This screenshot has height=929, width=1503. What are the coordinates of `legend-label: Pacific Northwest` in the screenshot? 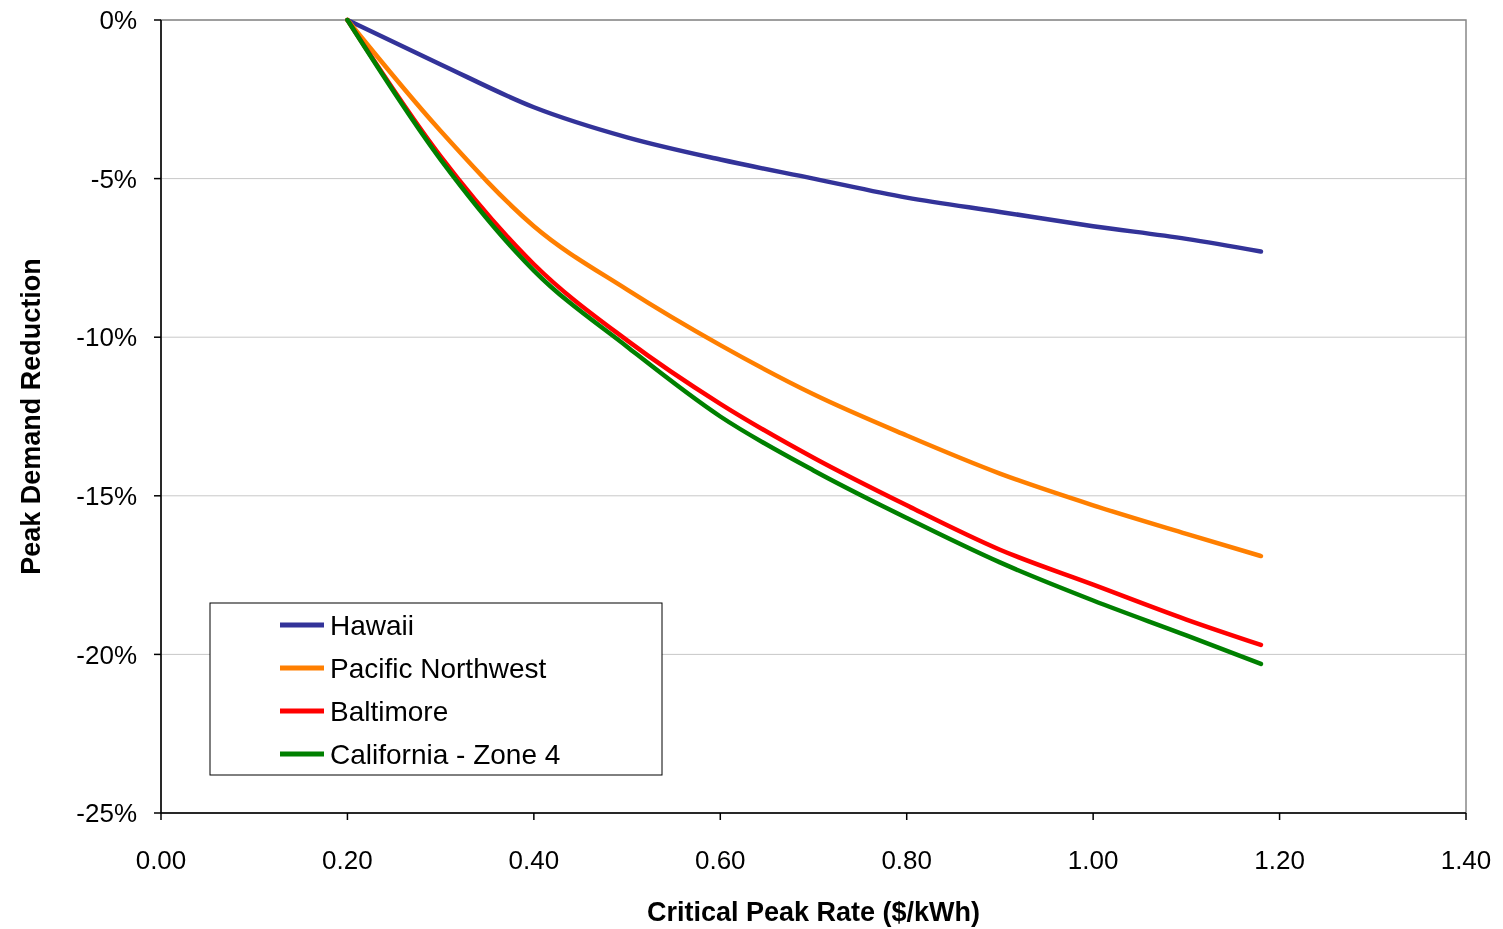 It's located at (438, 668).